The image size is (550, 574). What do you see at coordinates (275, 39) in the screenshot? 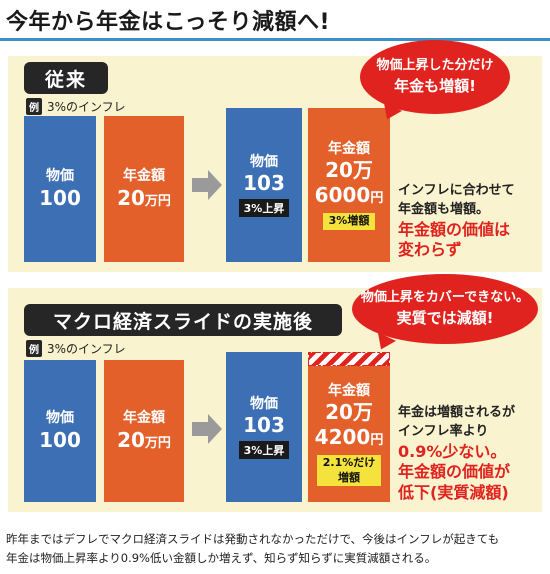
I see `title-underline` at bounding box center [275, 39].